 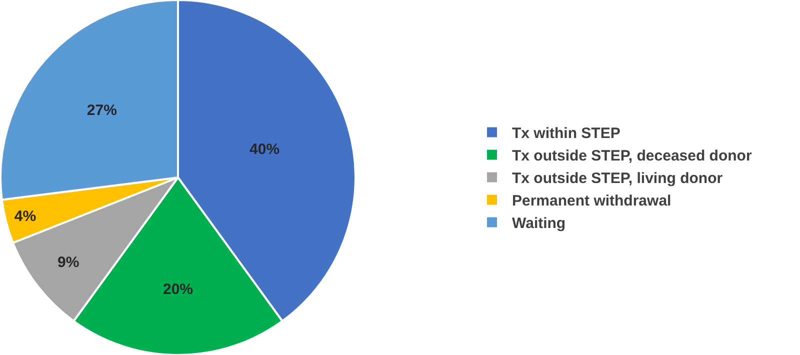 I want to click on data-label: 9%, so click(x=69, y=263).